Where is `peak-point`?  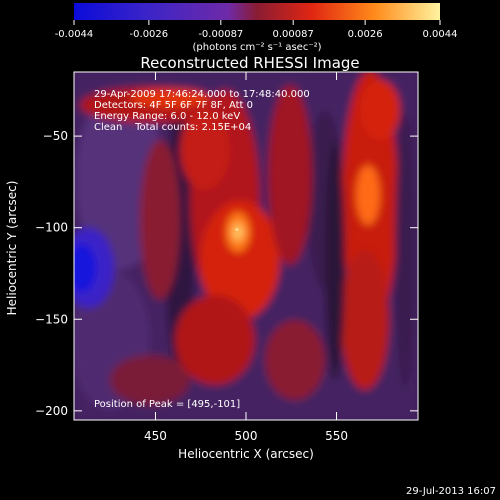
peak-point is located at coordinates (237, 230).